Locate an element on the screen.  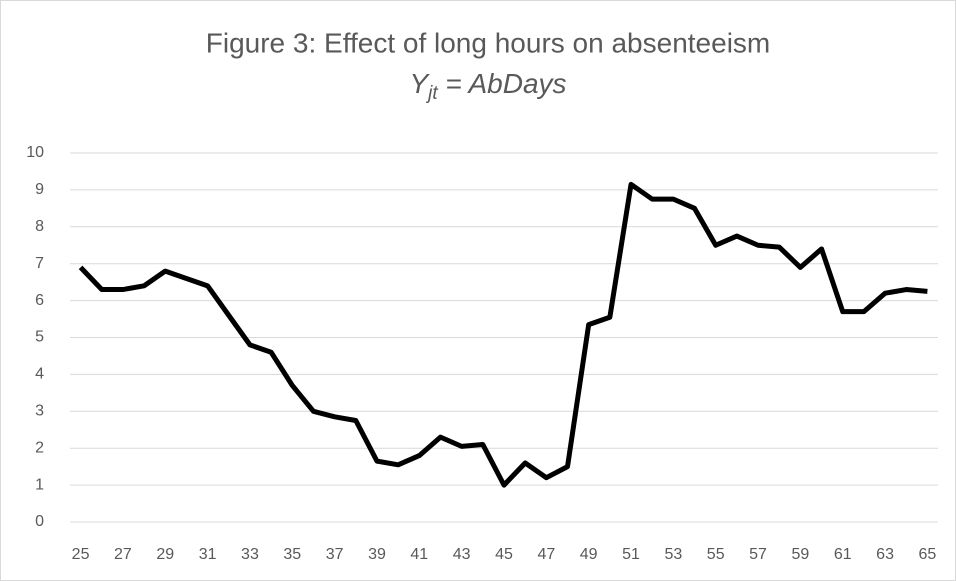
x-tick-label: 37 is located at coordinates (335, 554).